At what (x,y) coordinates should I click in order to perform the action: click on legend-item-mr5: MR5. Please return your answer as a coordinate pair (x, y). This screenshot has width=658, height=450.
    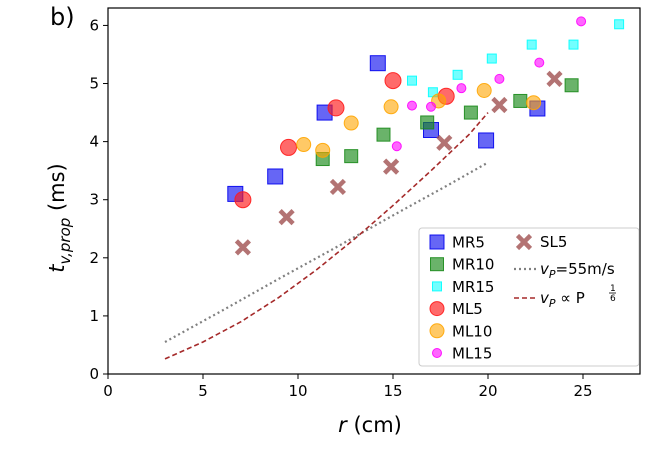
    Looking at the image, I should click on (457, 243).